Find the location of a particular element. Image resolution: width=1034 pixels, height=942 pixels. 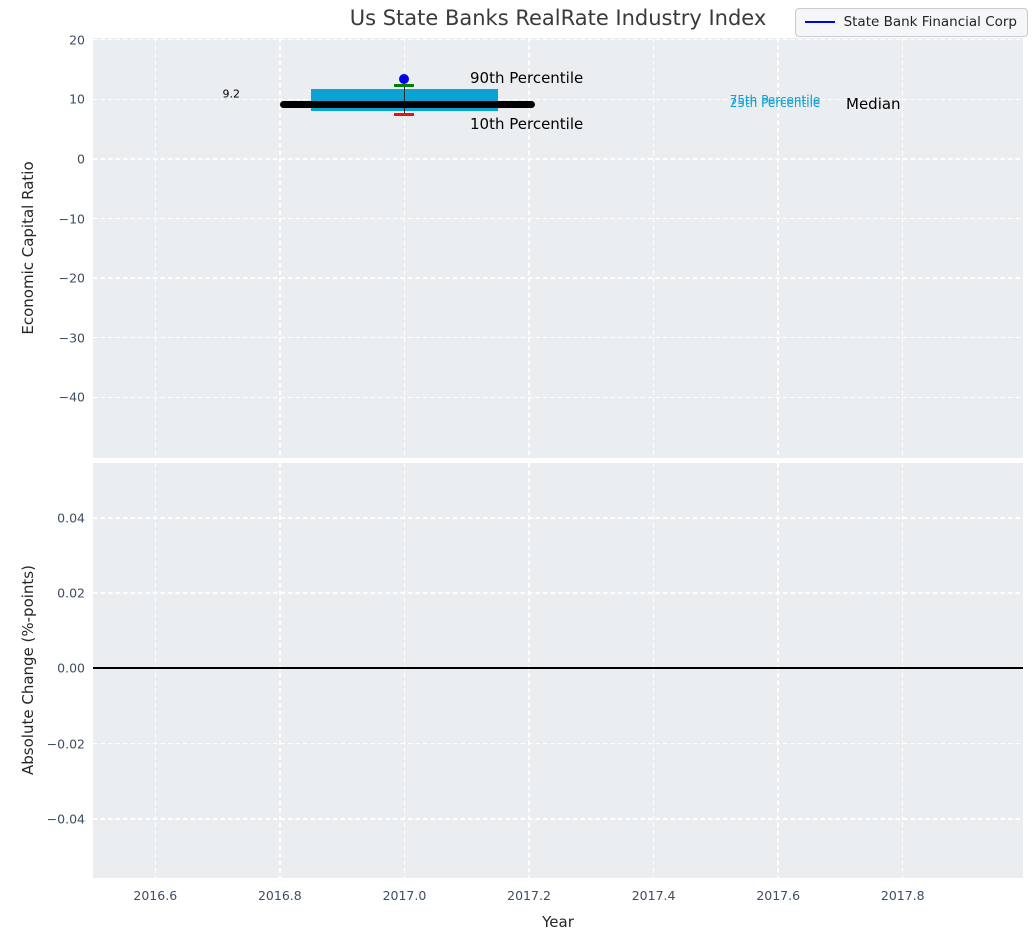

y-tick-label: 10 is located at coordinates (77, 99).